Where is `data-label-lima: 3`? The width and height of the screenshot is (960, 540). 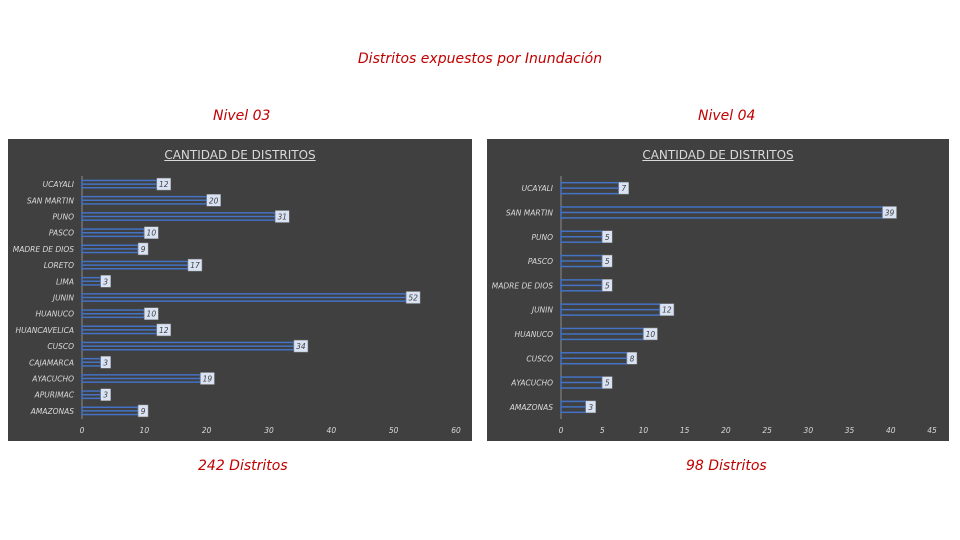
data-label-lima: 3 is located at coordinates (105, 281).